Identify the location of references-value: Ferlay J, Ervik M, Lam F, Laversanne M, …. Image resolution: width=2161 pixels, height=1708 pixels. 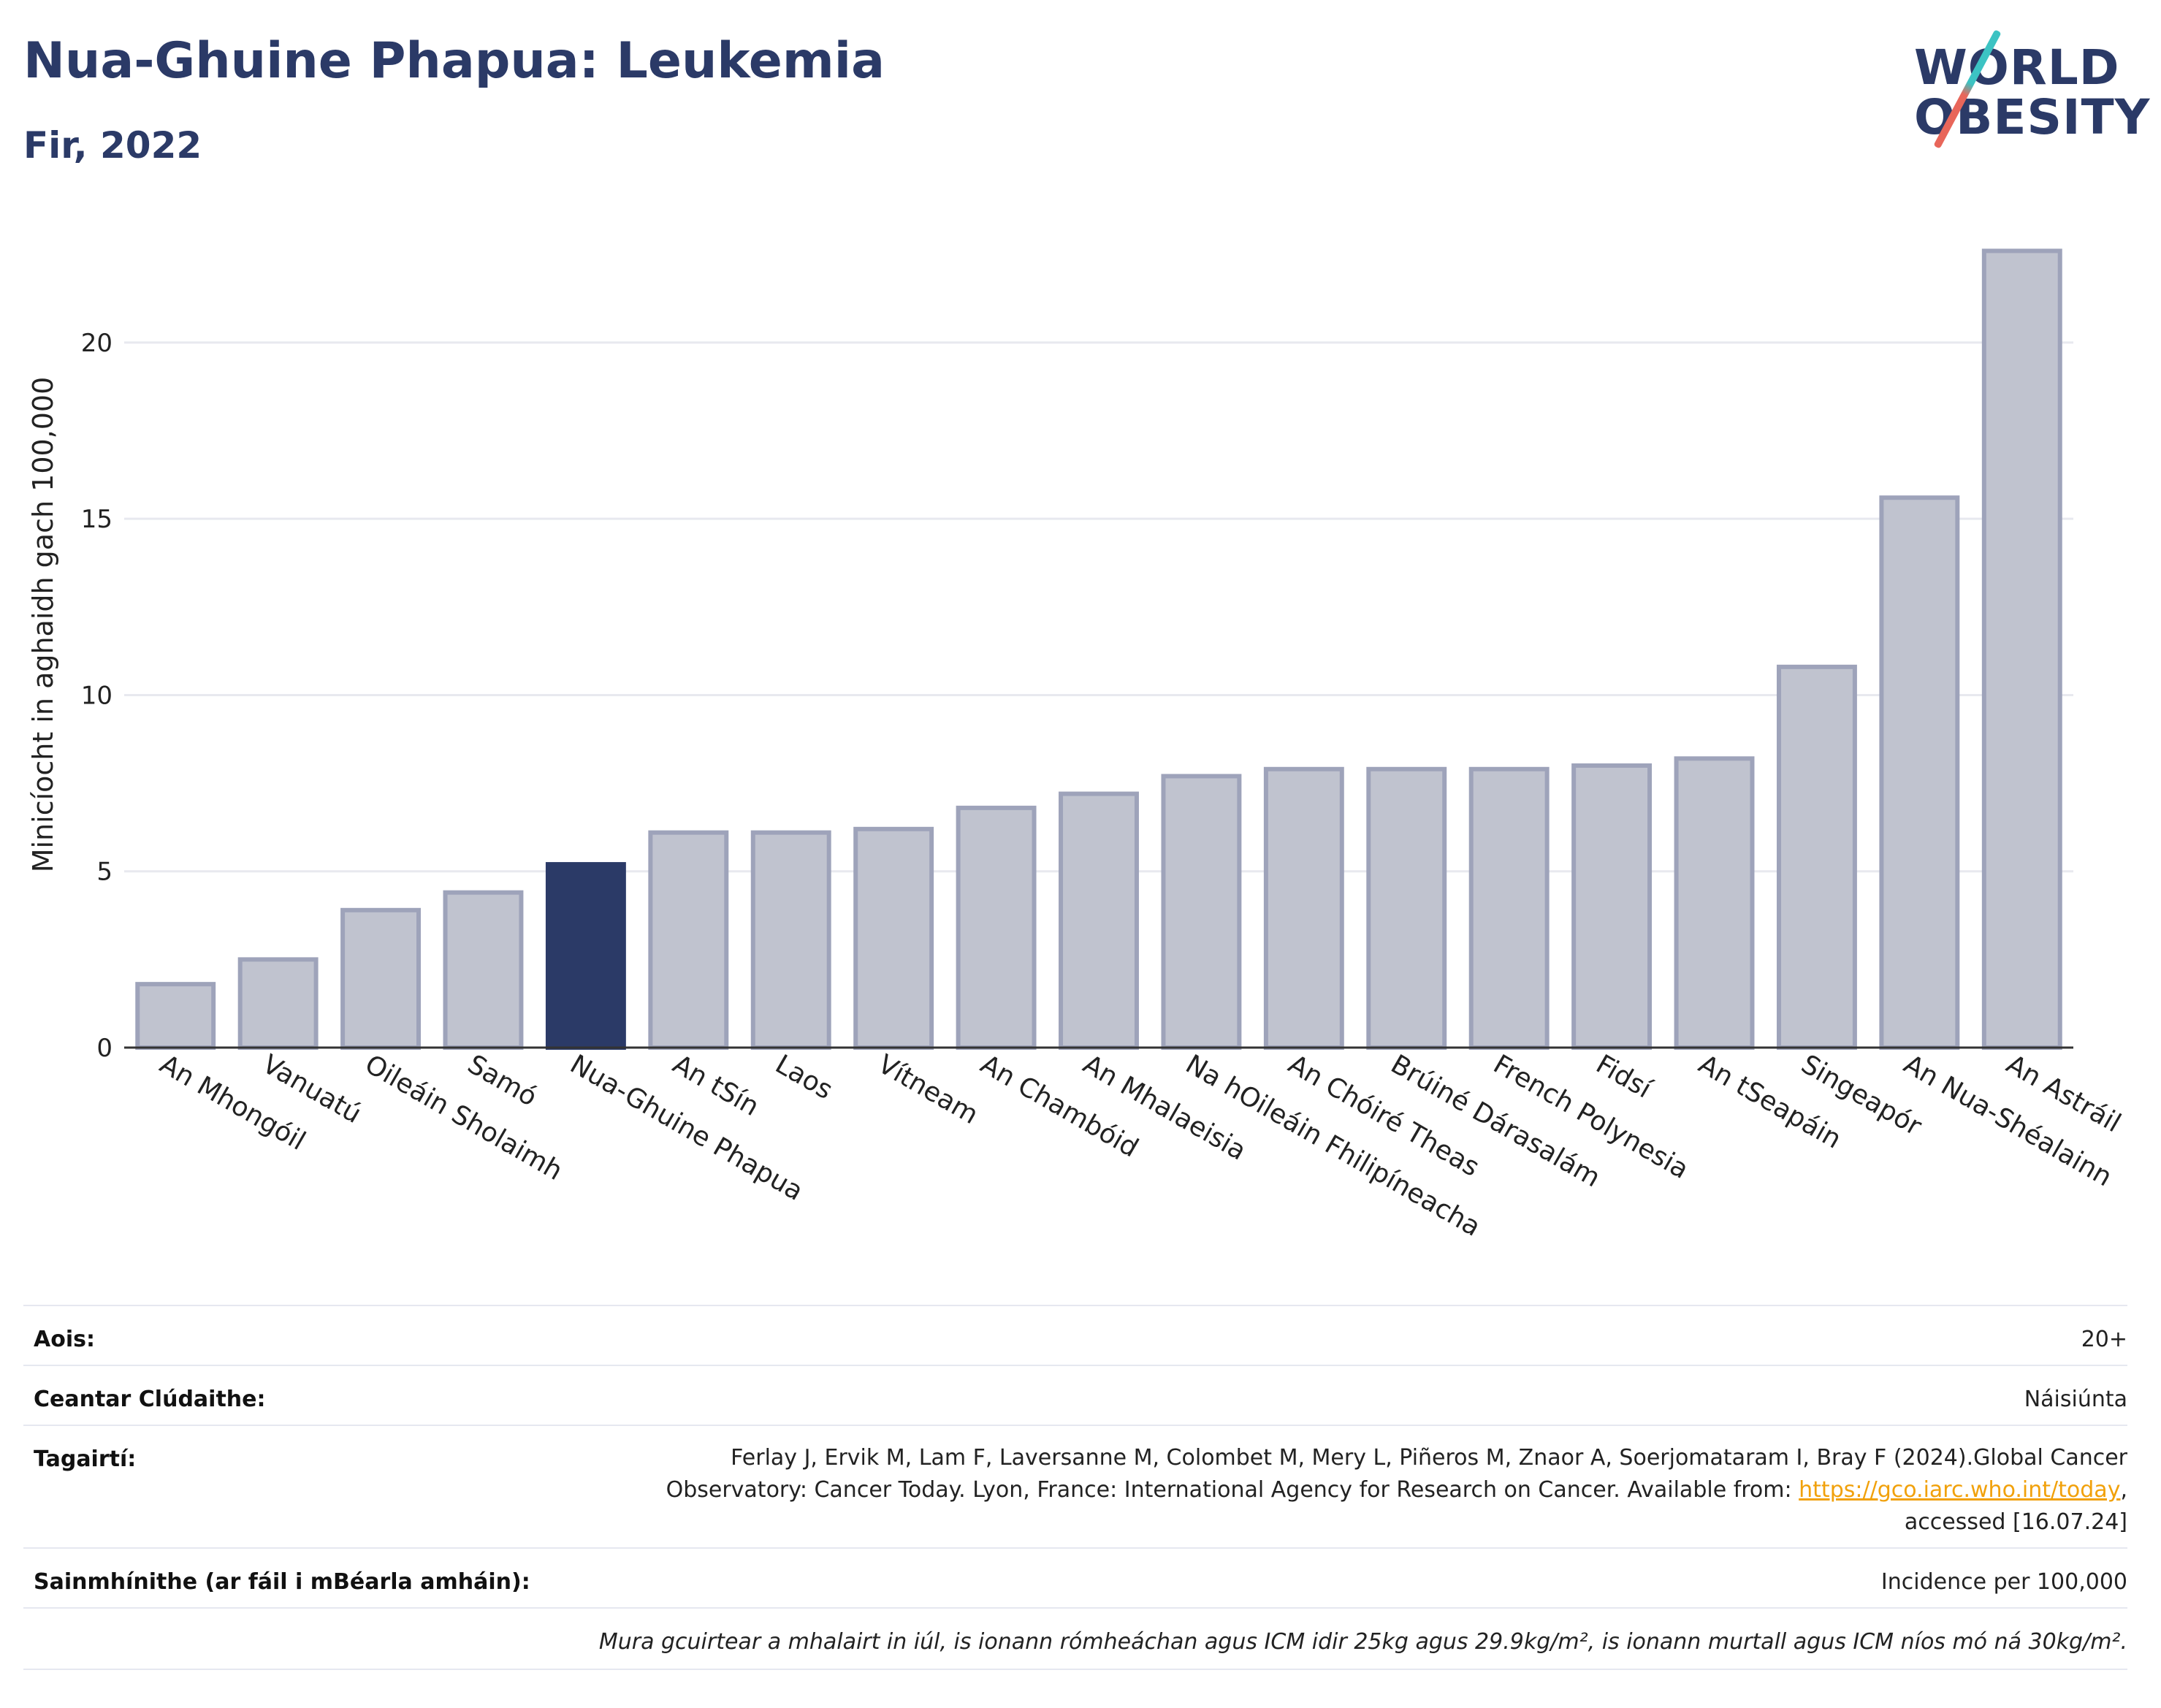
(1324, 1490).